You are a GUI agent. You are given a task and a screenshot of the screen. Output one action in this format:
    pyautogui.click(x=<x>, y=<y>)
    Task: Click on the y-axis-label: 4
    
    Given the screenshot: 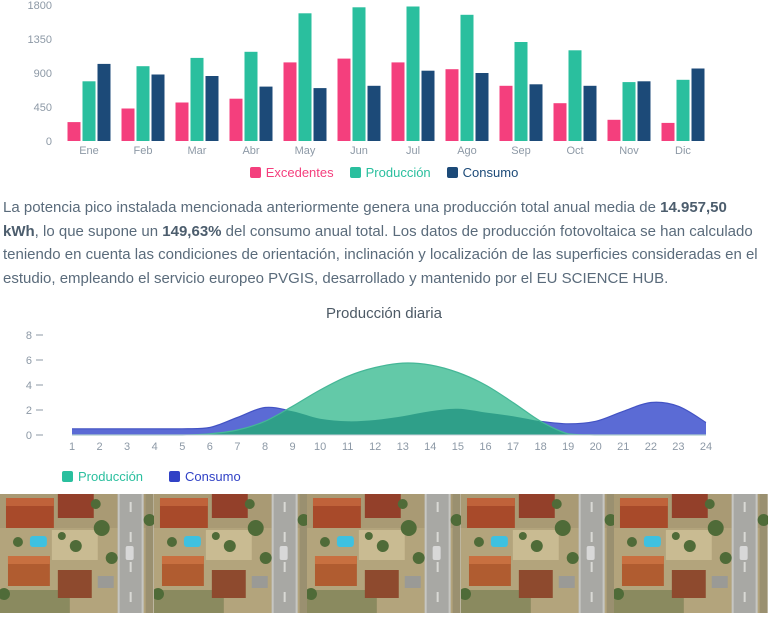 What is the action you would take?
    pyautogui.click(x=29, y=386)
    